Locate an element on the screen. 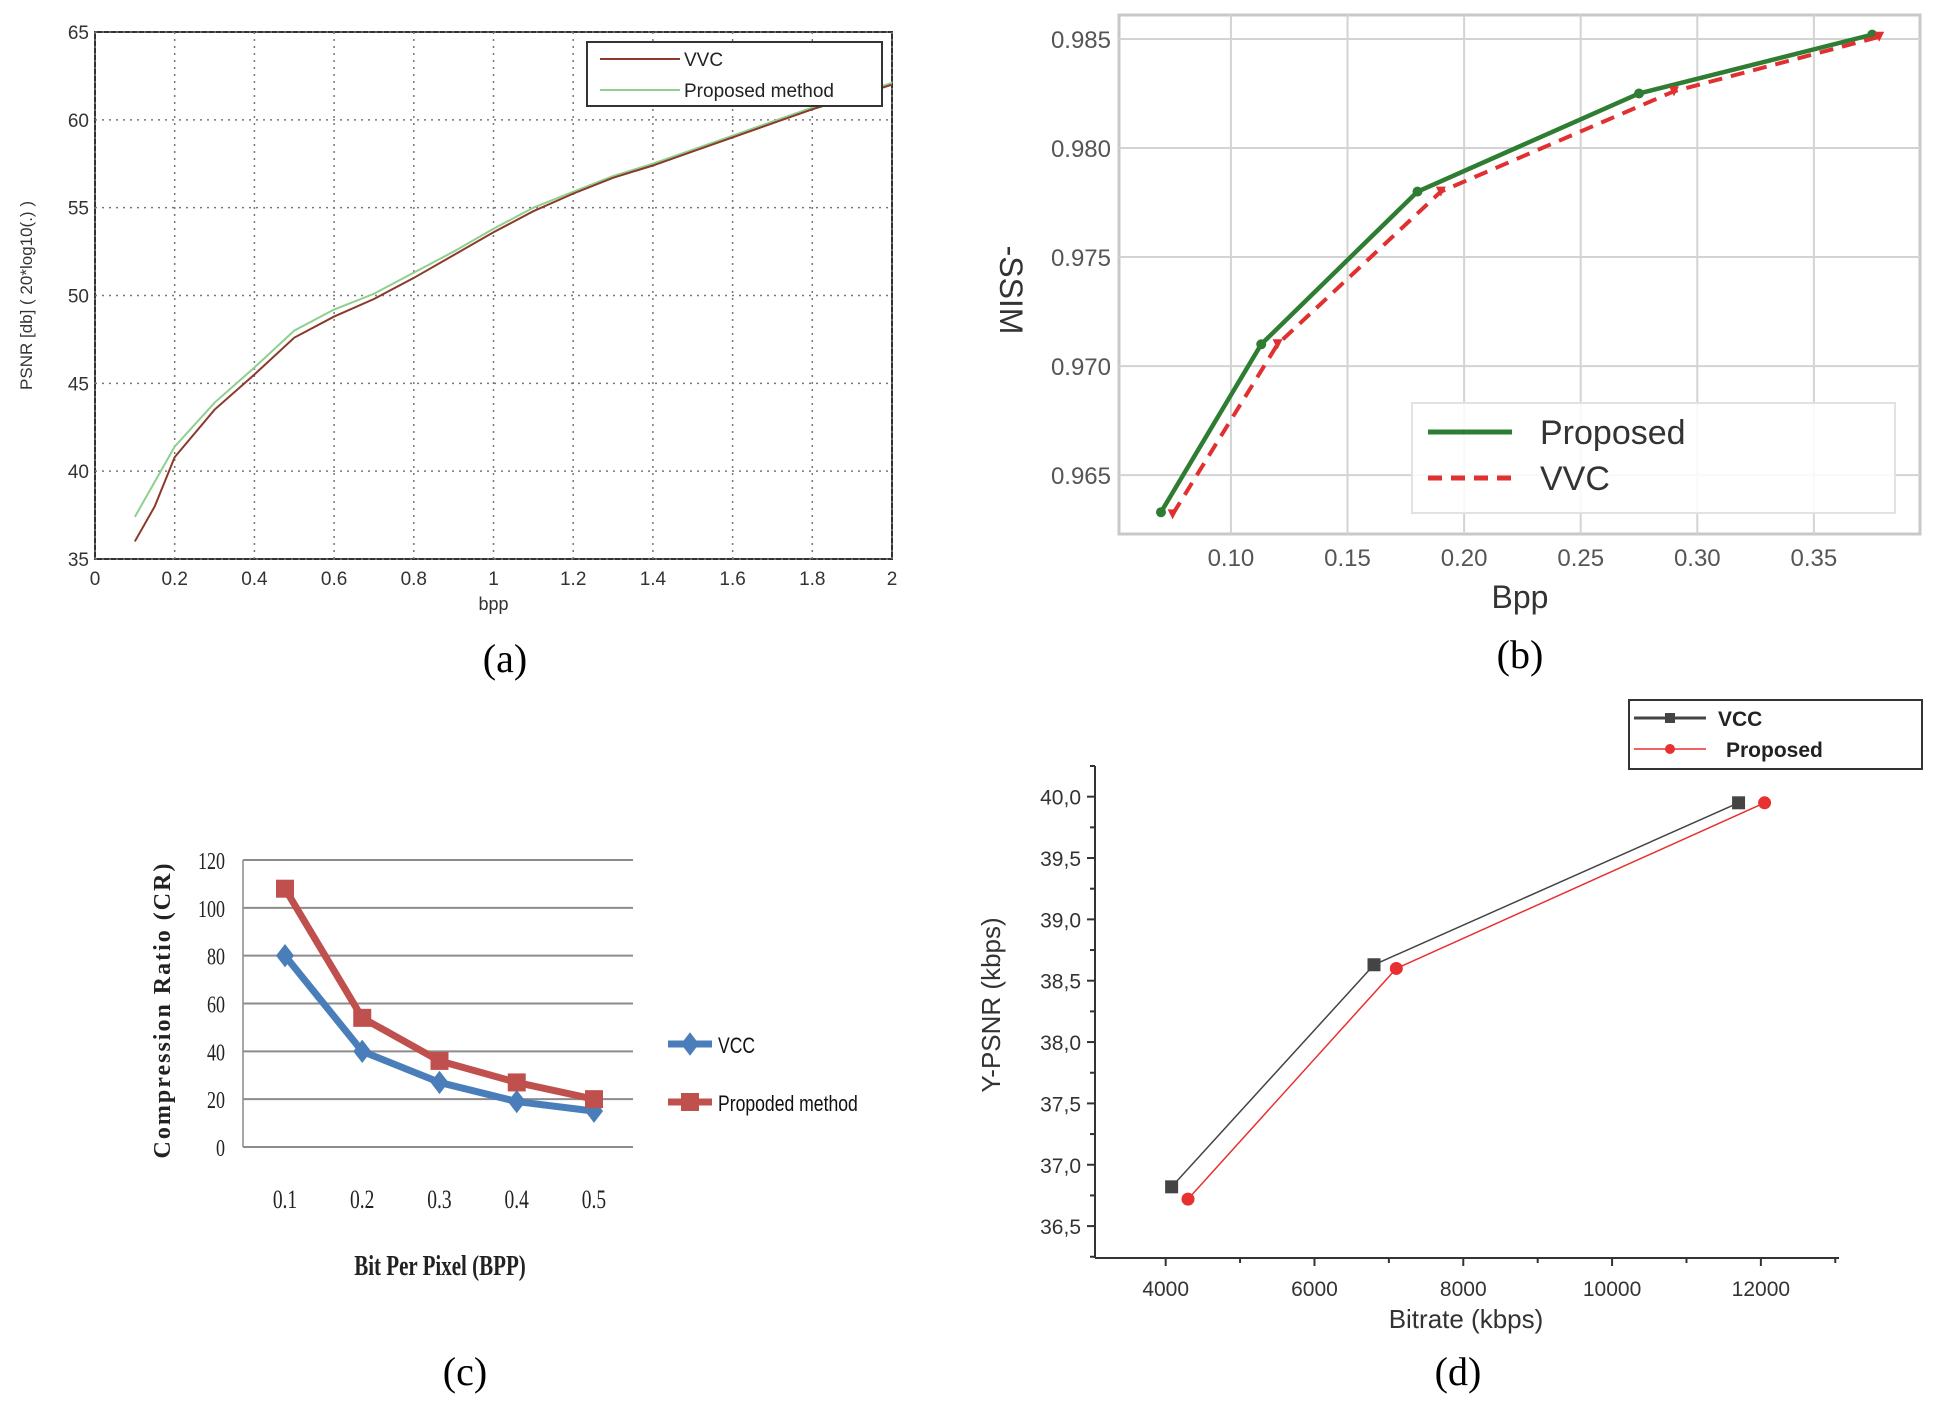  x-tick-label: 1.6 is located at coordinates (732, 579).